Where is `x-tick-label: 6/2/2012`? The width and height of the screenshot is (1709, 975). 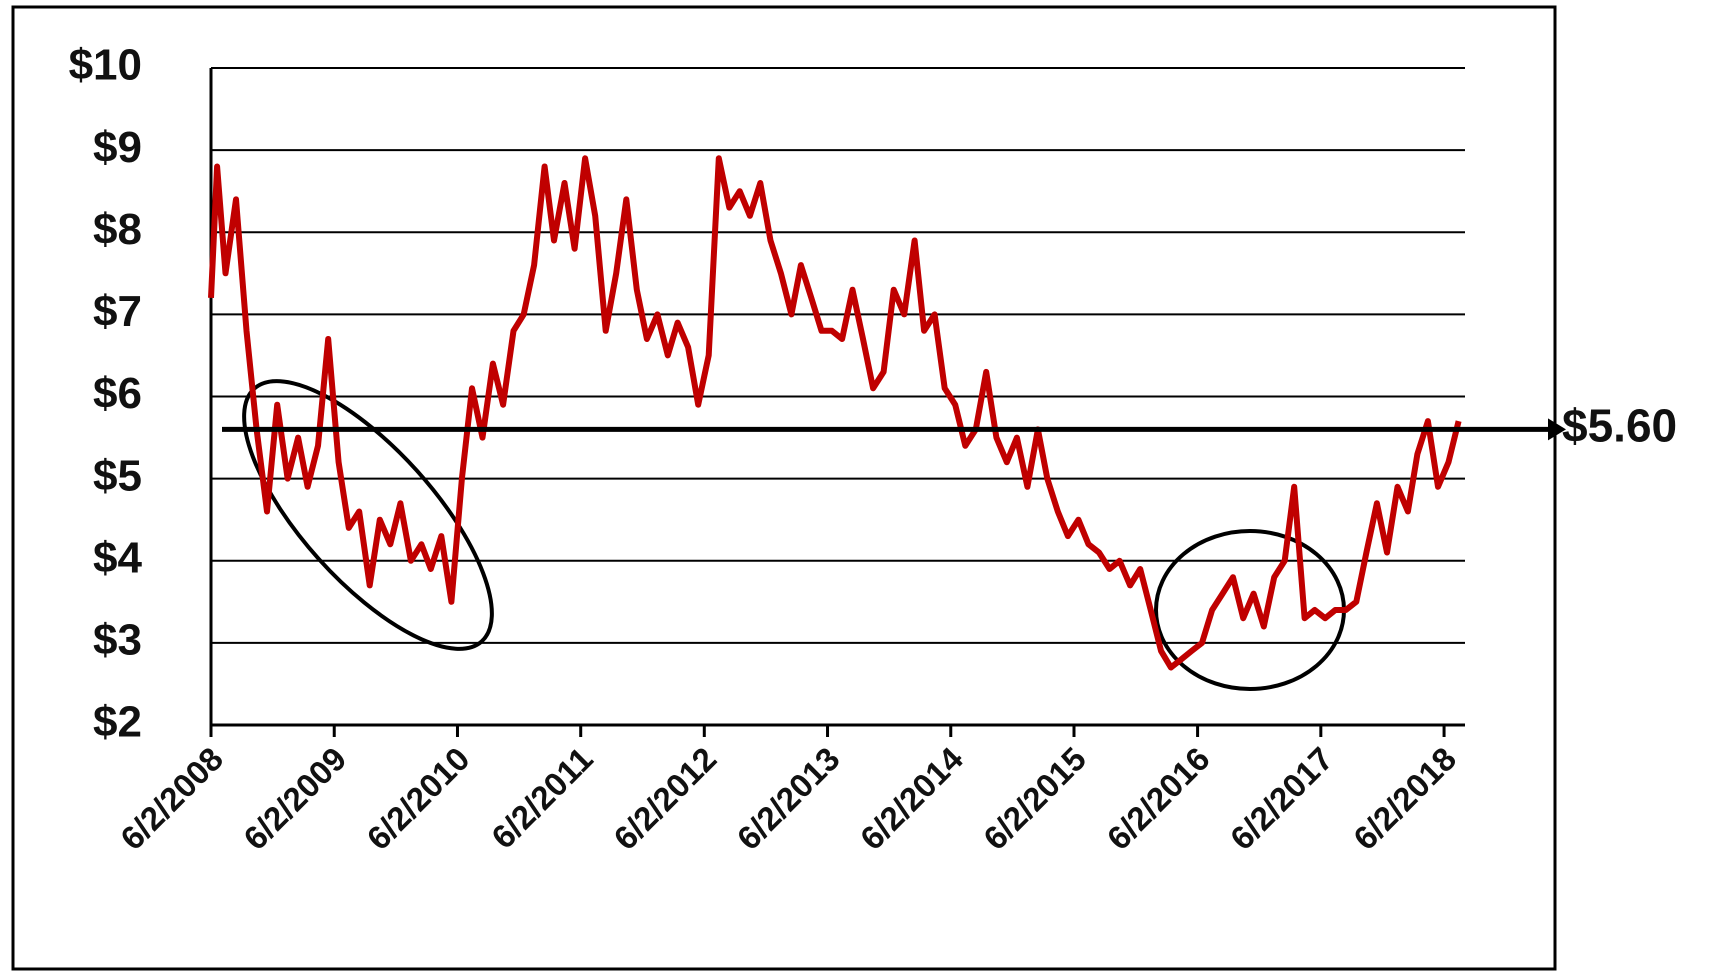
x-tick-label: 6/2/2012 is located at coordinates (664, 798).